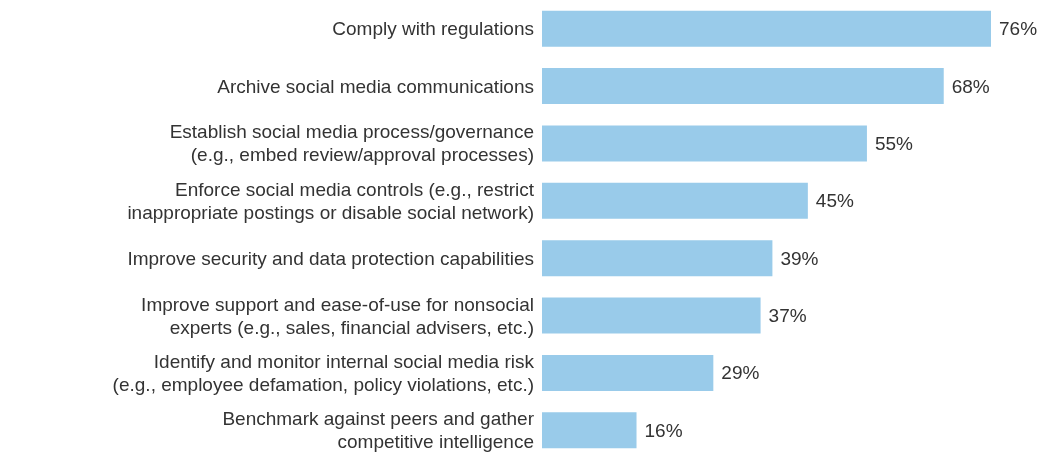 This screenshot has height=459, width=1043. I want to click on y-tick-label: Archive social media communications, so click(375, 86).